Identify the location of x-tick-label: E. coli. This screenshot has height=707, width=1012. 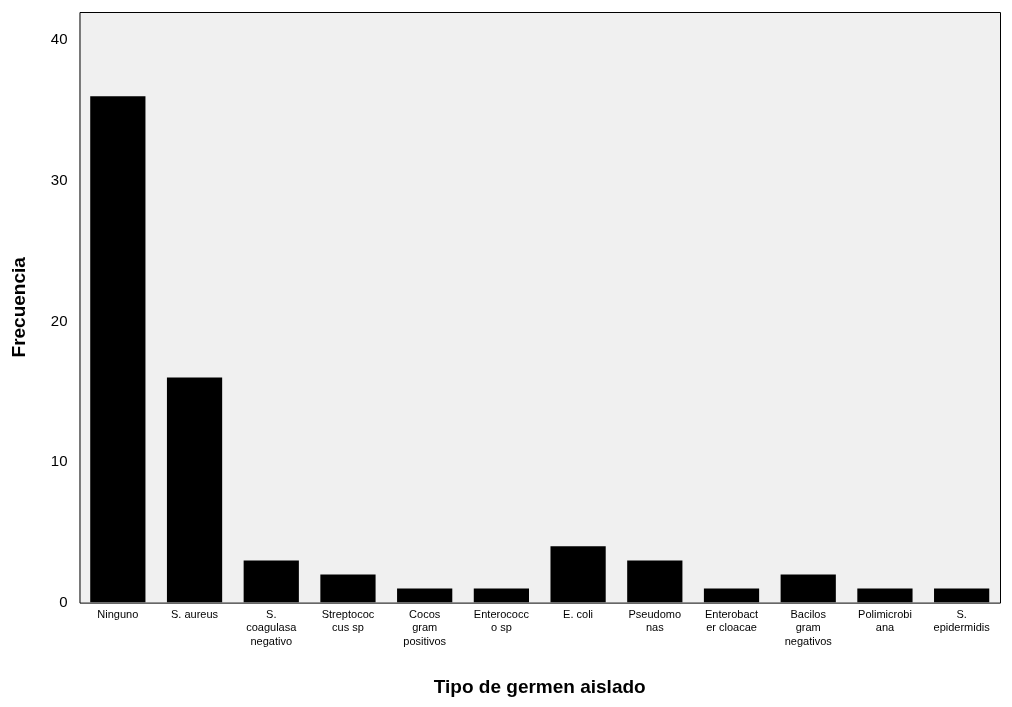
(578, 614).